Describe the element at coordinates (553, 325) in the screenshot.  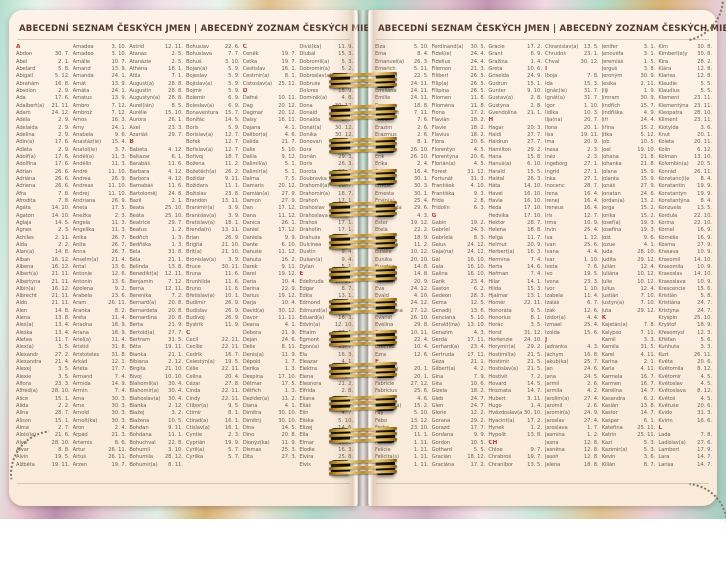
I see `name-label: Izmael` at that location.